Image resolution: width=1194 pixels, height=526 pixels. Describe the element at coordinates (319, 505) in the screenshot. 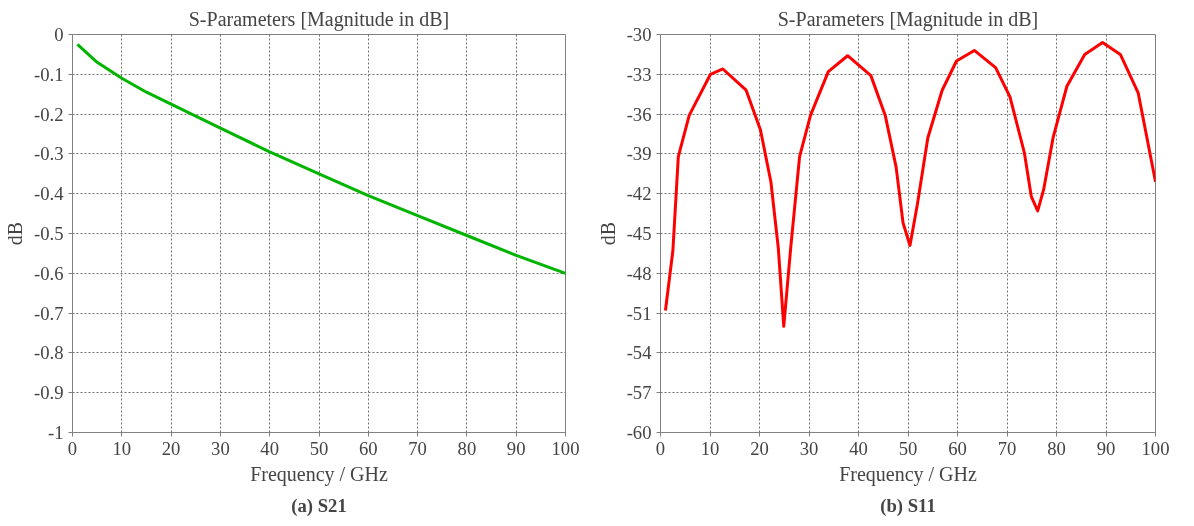

I see `text: (a) S21` at that location.